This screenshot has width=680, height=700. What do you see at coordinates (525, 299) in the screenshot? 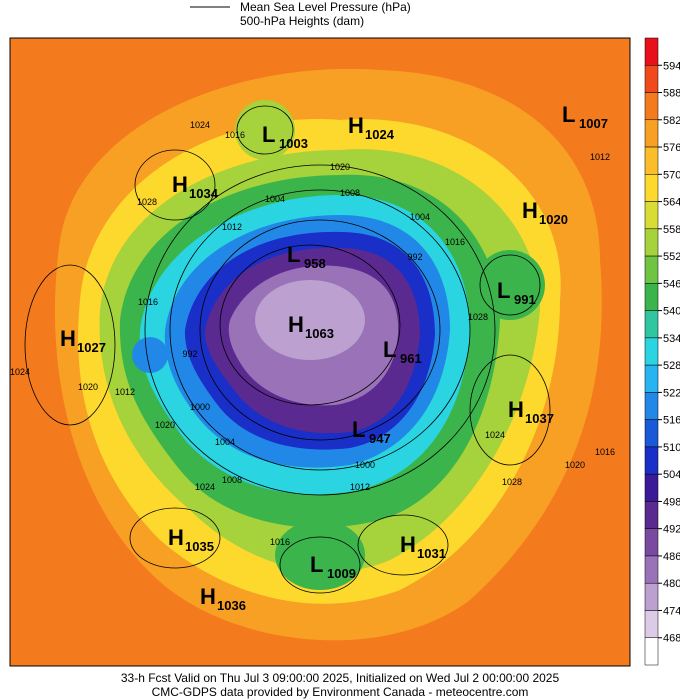
I see `center-pressure: 991` at bounding box center [525, 299].